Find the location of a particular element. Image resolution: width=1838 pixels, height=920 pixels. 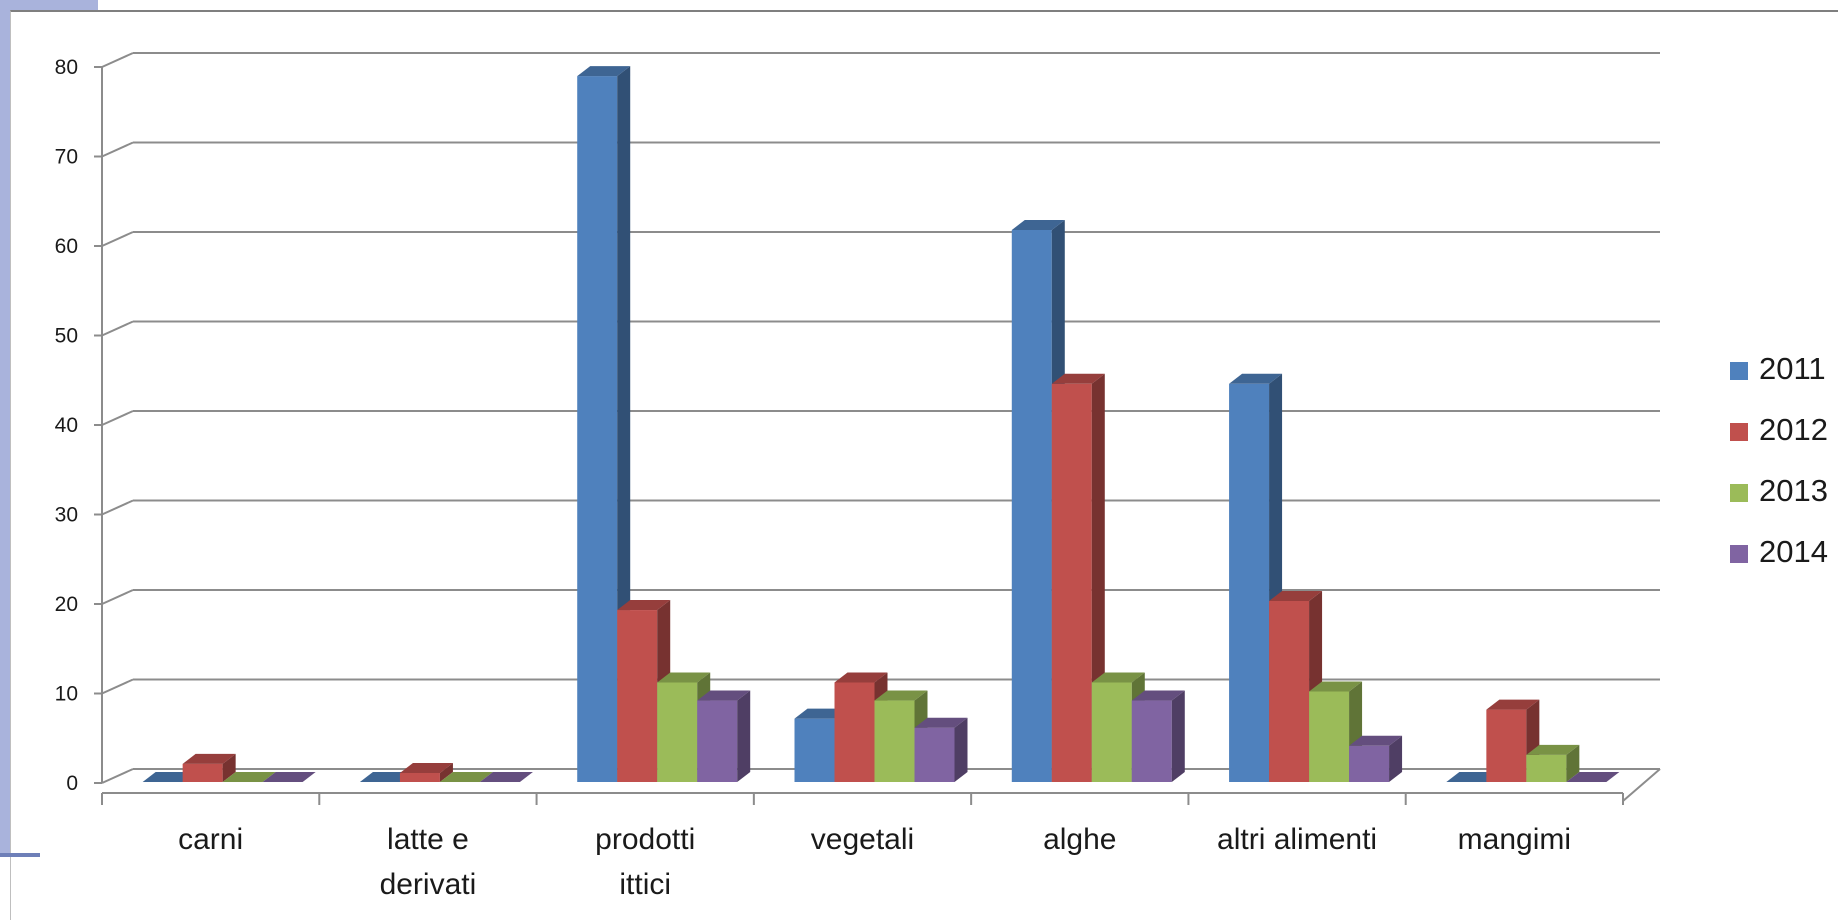

x-tick-label: vegetali is located at coordinates (862, 839).